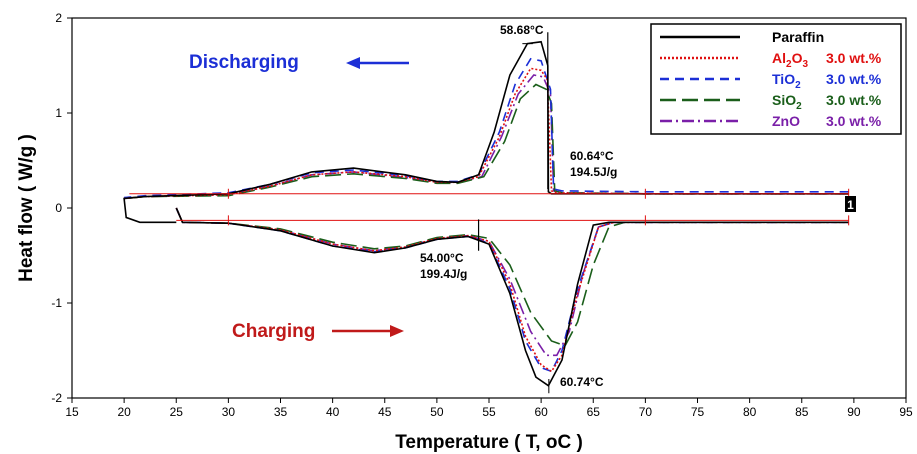  What do you see at coordinates (437, 412) in the screenshot?
I see `x-tick-label: 50` at bounding box center [437, 412].